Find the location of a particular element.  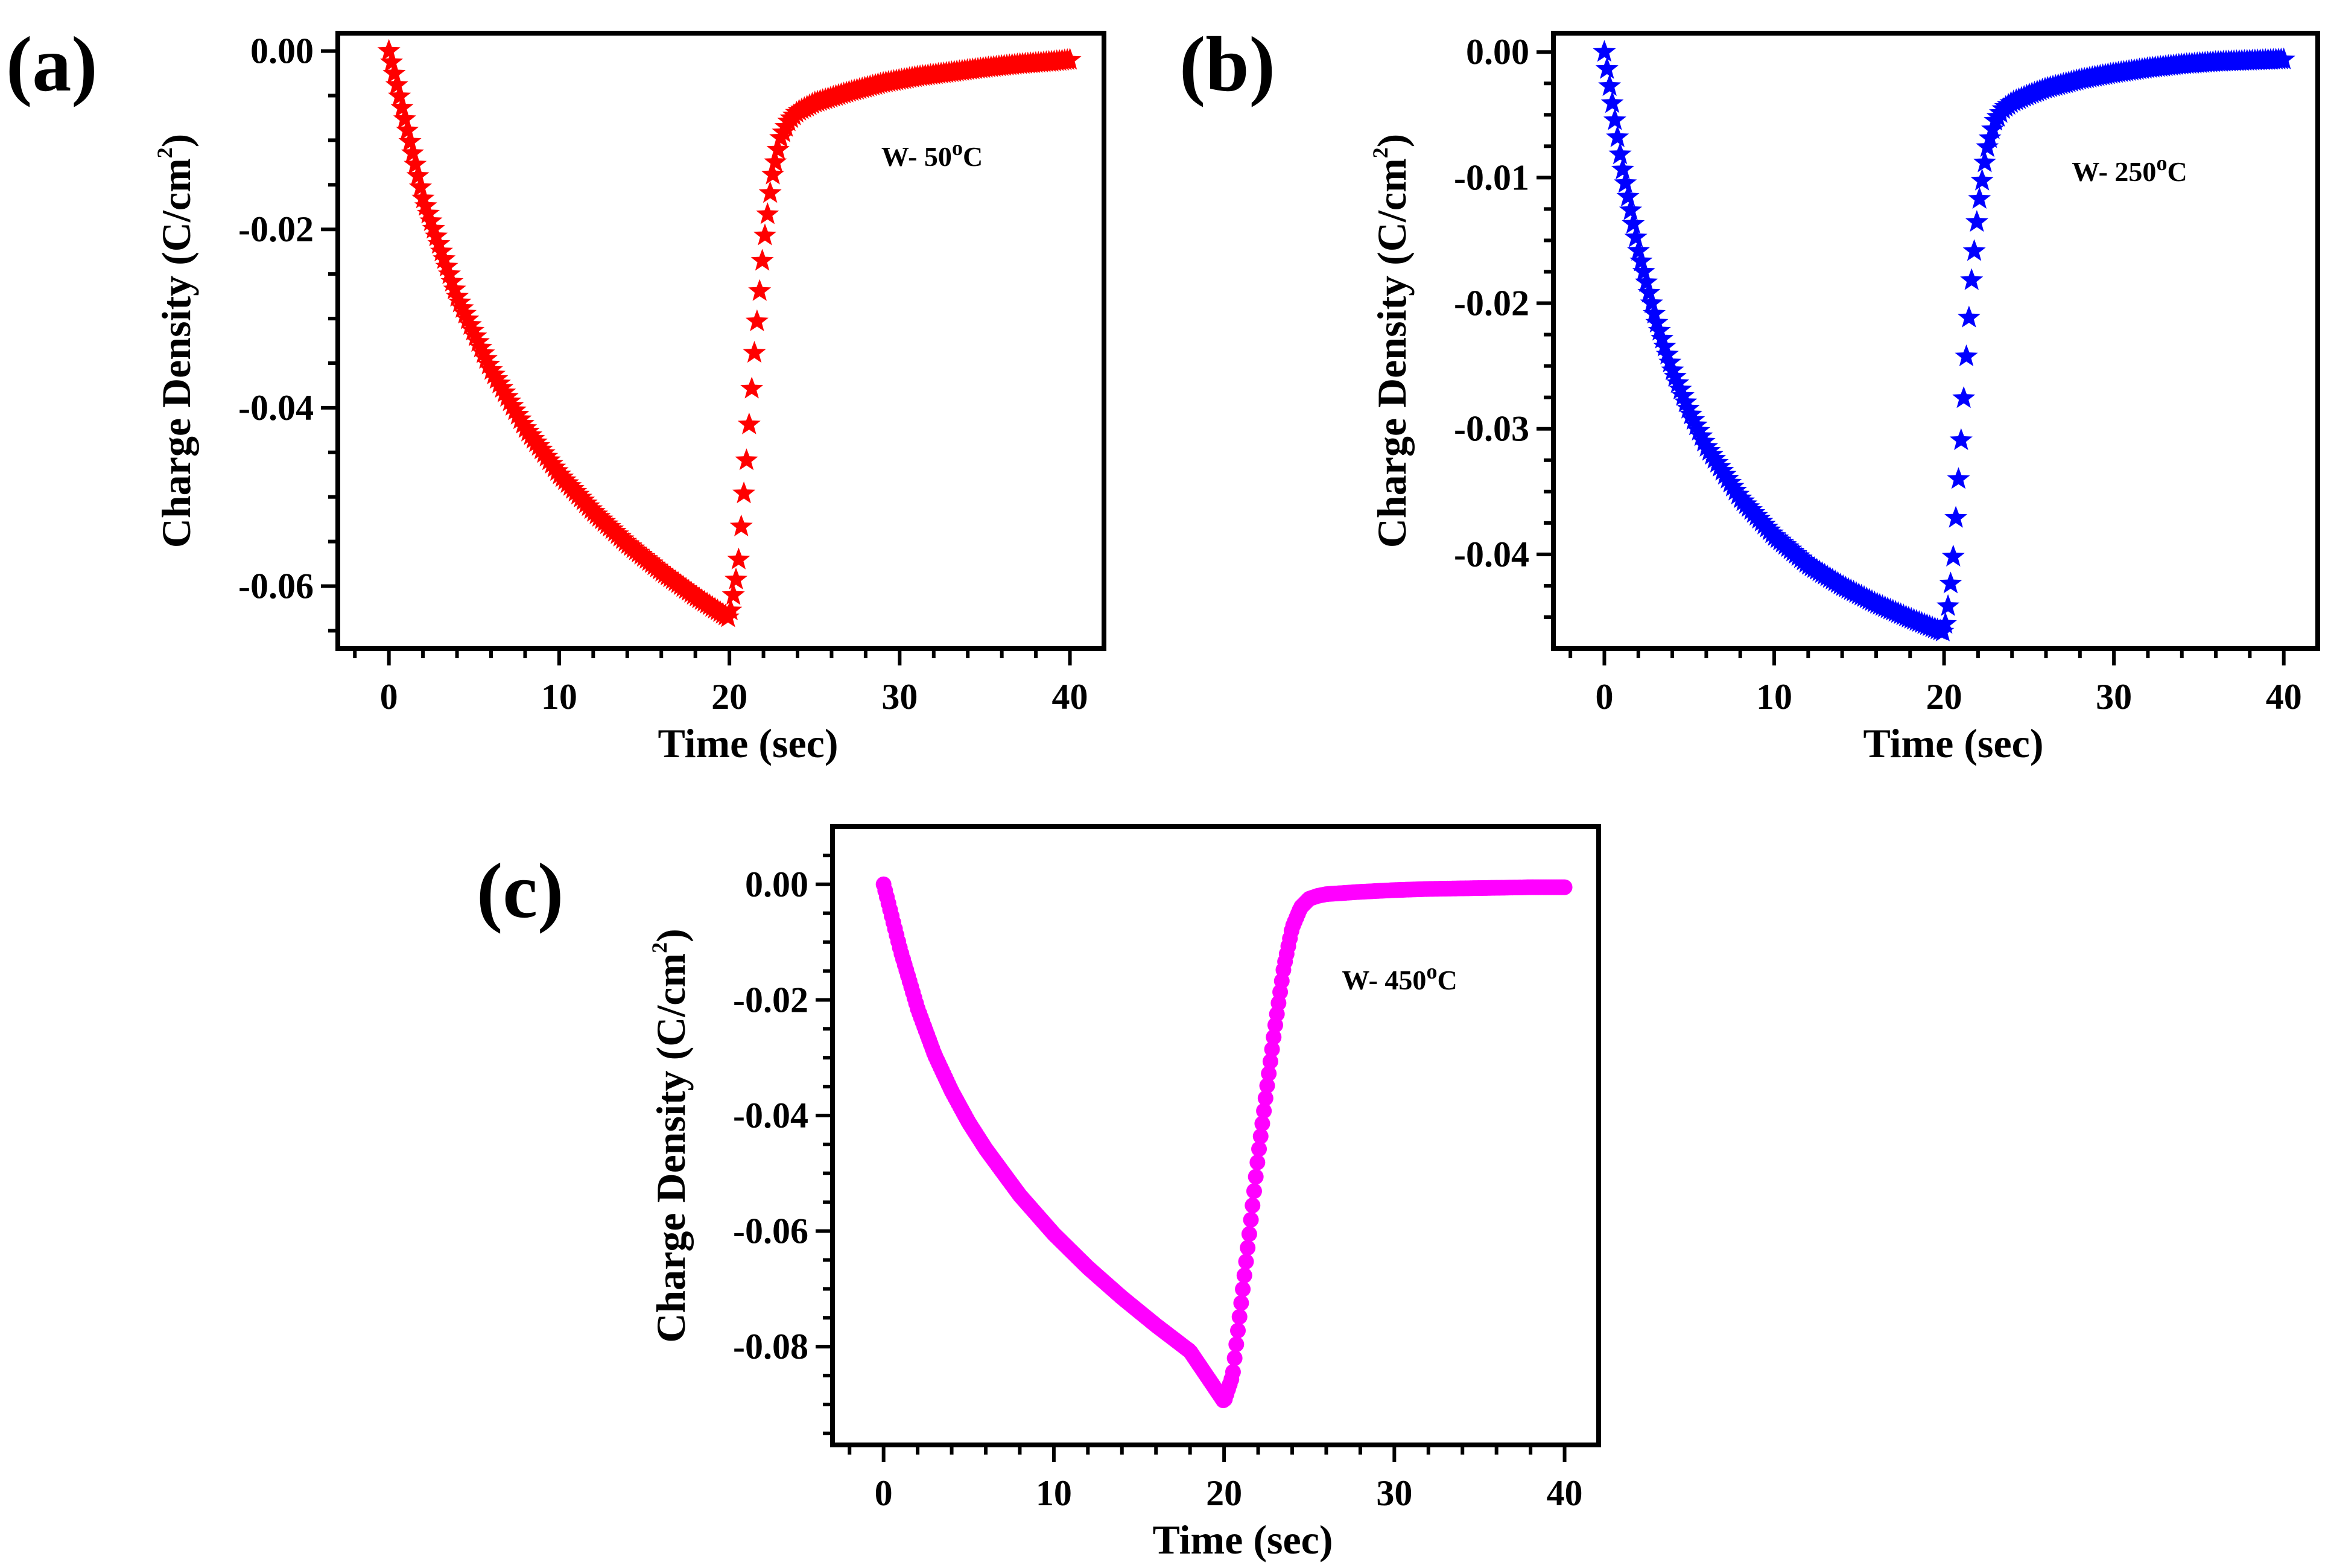

x-tick-label: 20 is located at coordinates (1944, 697).